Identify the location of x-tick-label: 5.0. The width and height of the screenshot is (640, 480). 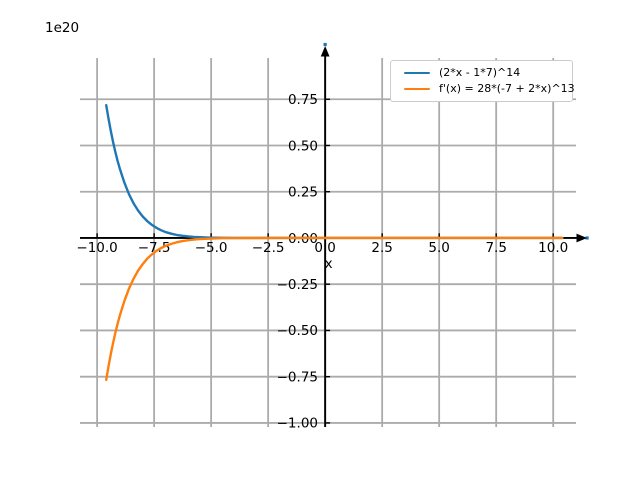
(438, 248).